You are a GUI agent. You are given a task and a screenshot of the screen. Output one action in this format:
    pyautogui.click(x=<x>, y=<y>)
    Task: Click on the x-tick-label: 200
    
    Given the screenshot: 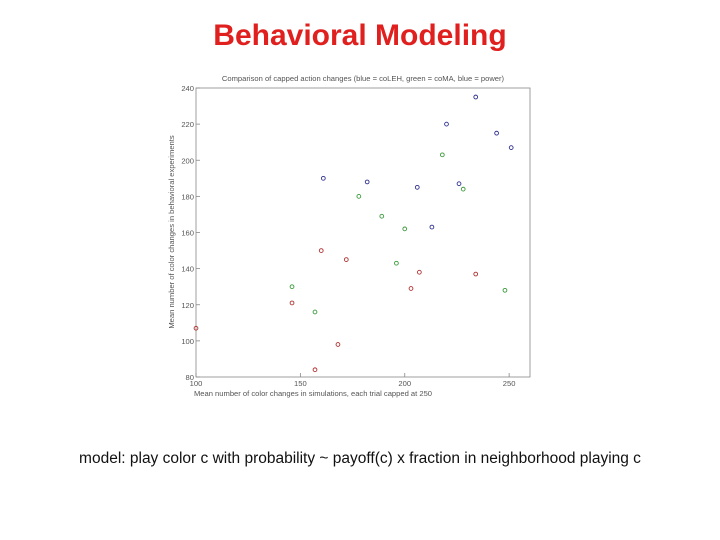 What is the action you would take?
    pyautogui.click(x=404, y=383)
    